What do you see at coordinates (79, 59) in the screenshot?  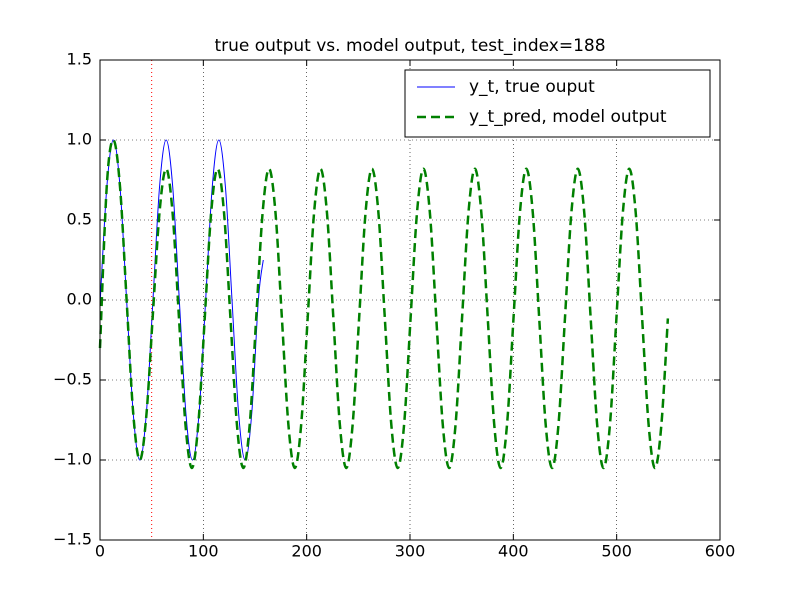 I see `y-tick-label: 1.5` at bounding box center [79, 59].